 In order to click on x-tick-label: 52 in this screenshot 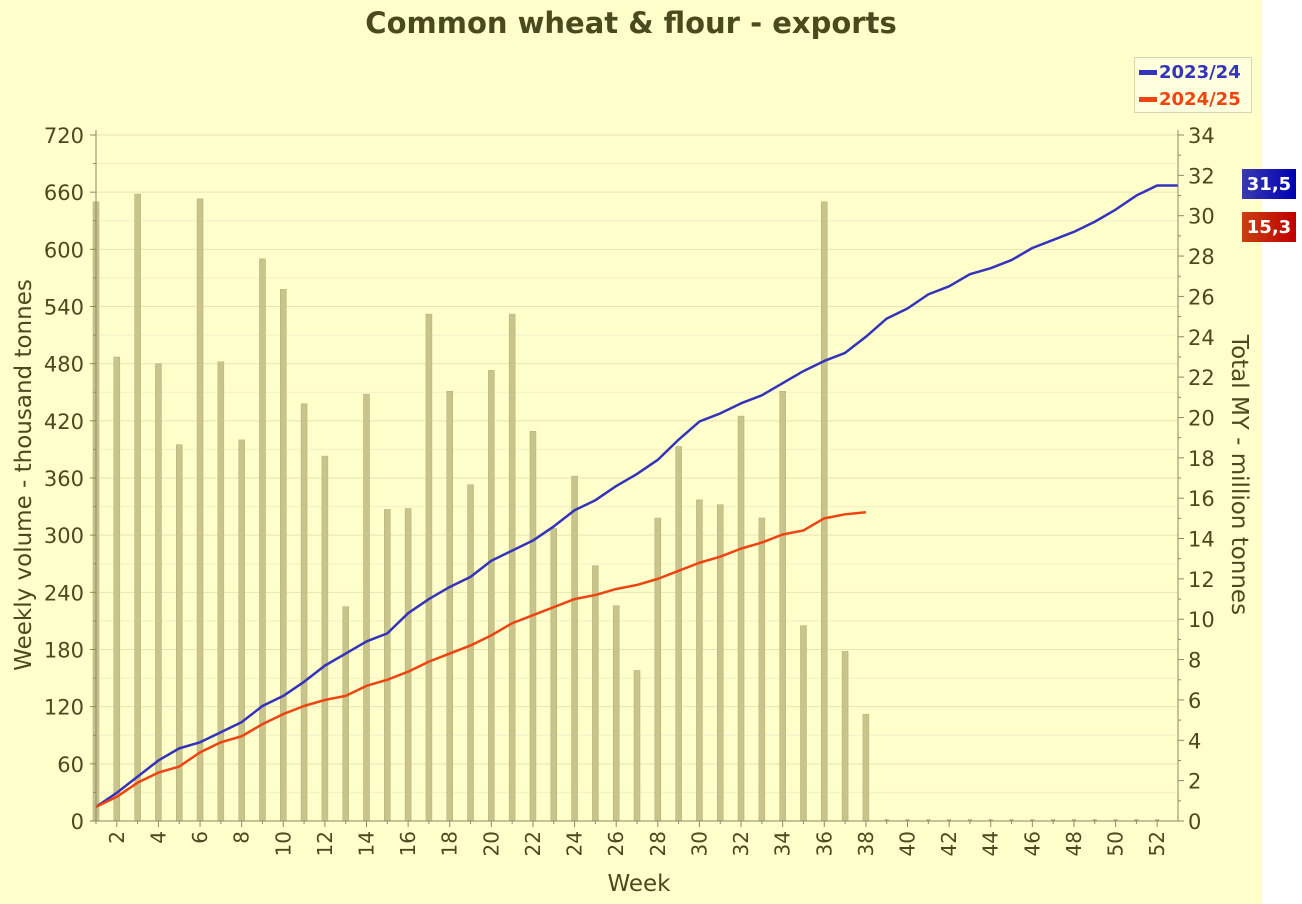, I will do `click(1157, 843)`.